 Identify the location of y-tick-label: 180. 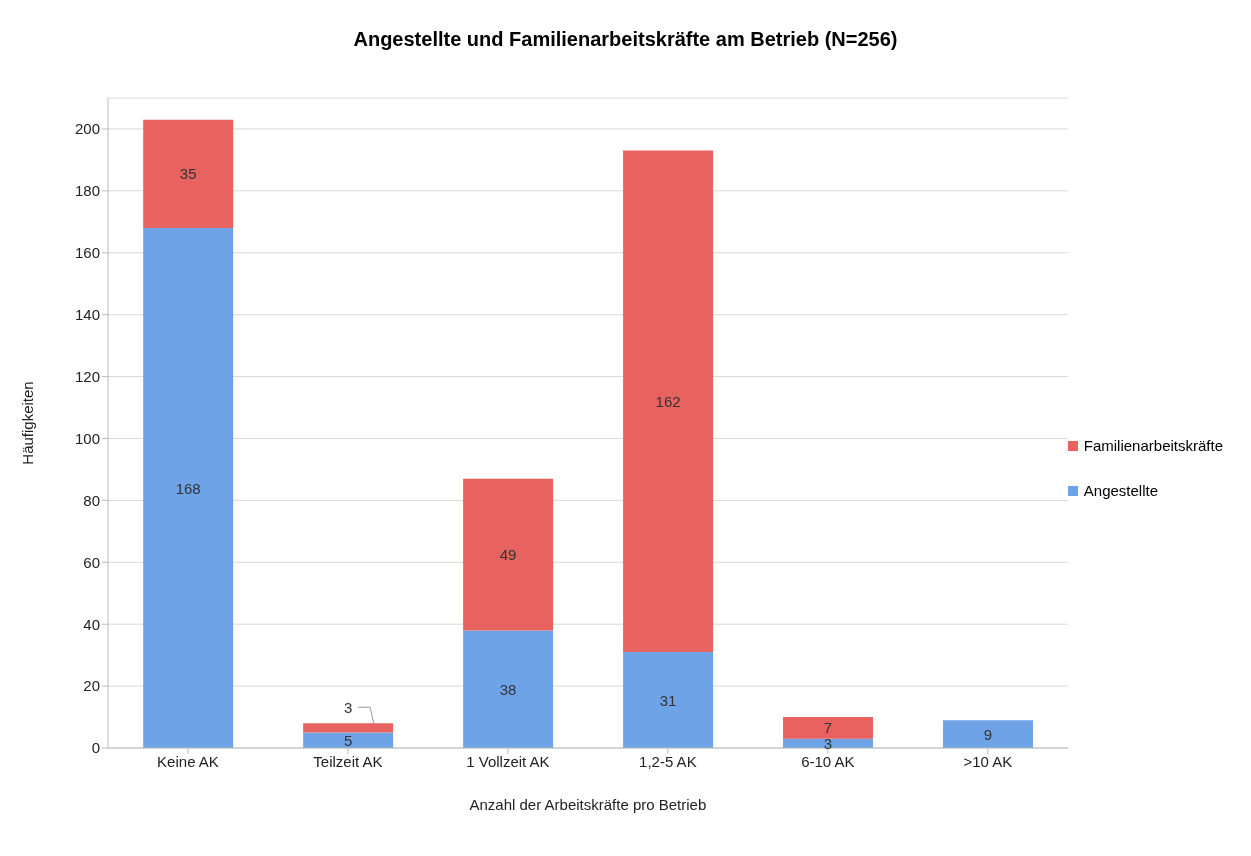
(87, 191).